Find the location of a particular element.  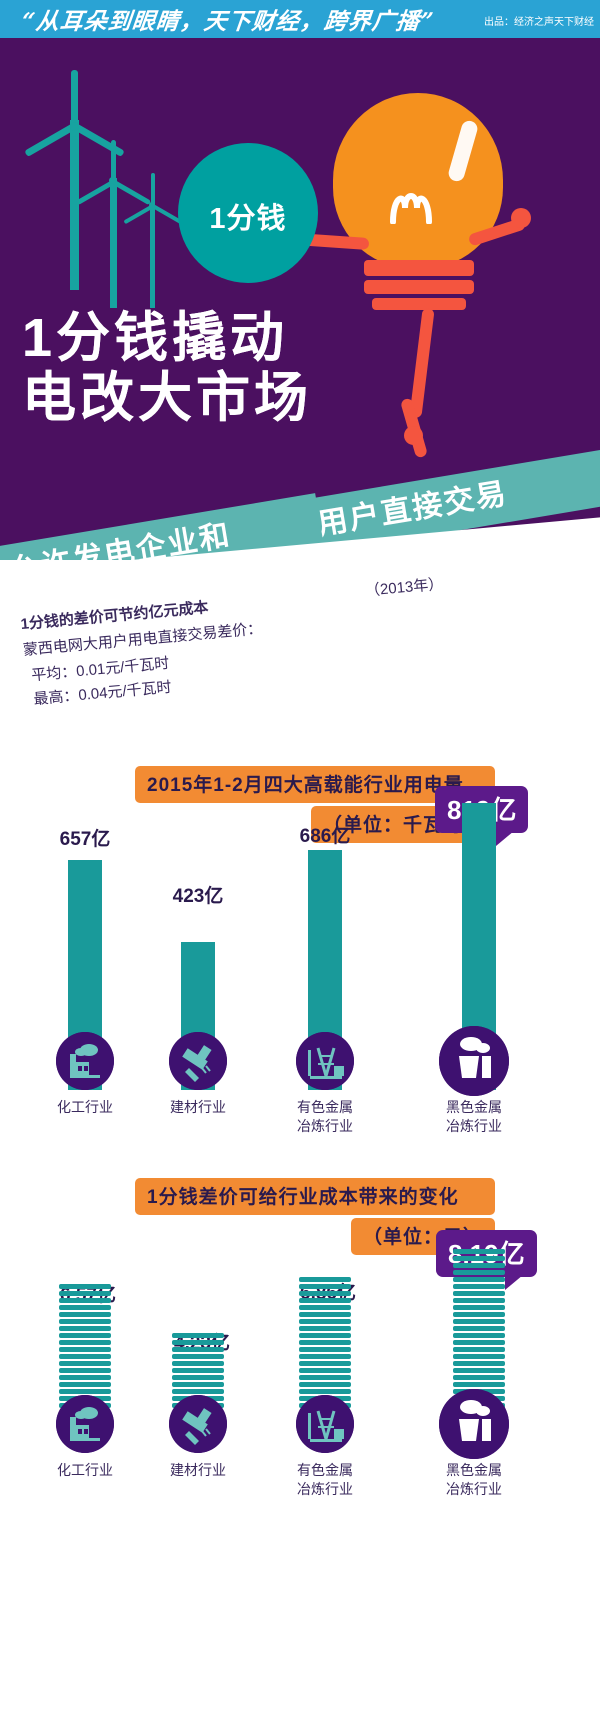

slogan-text: “从耳朵到眼睛，天下财经，跨界广播” is located at coordinates (228, 21).